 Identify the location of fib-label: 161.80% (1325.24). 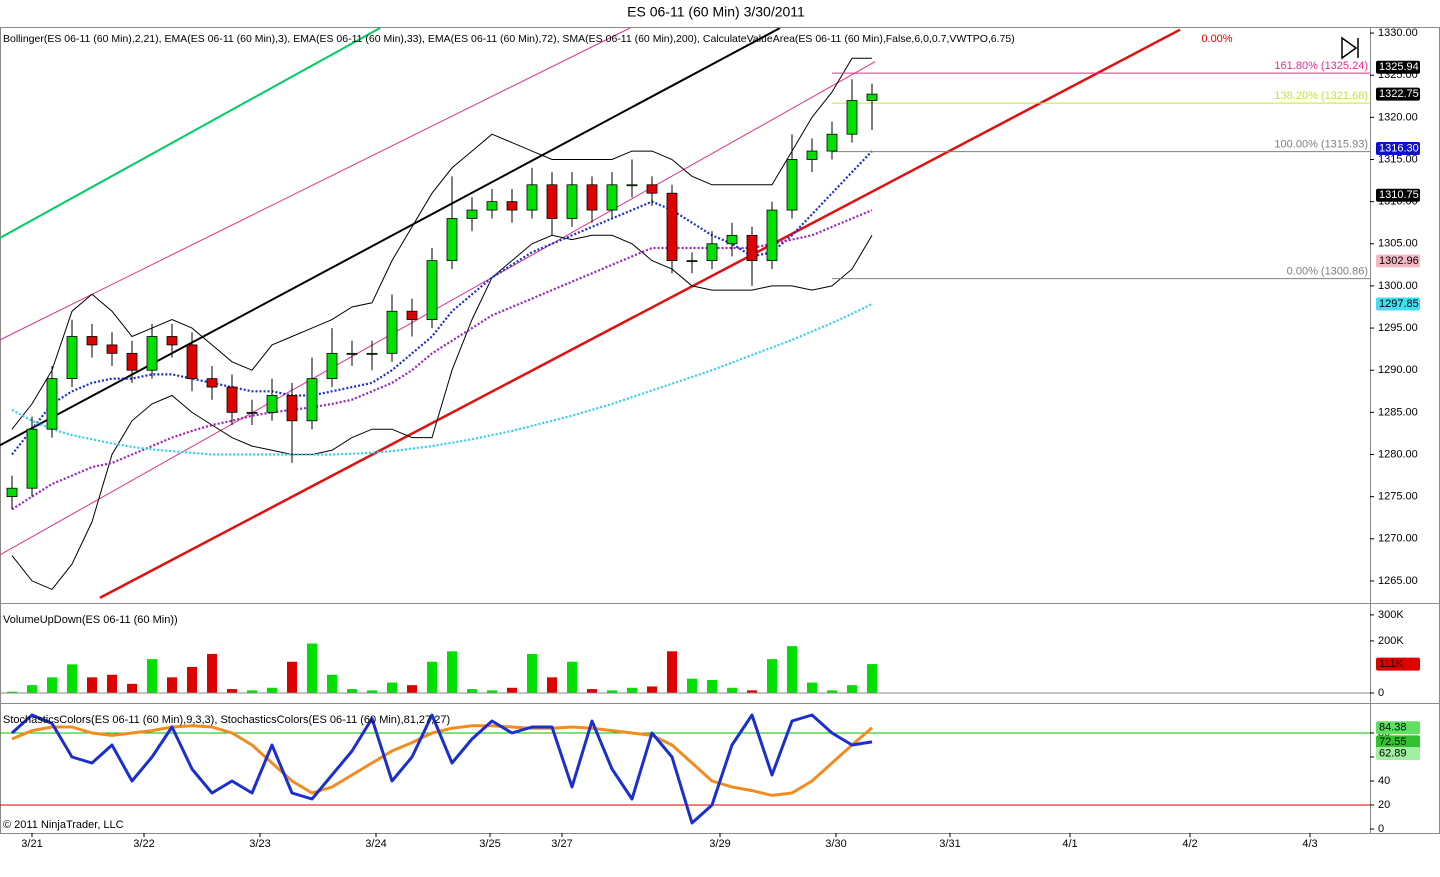
(1321, 66).